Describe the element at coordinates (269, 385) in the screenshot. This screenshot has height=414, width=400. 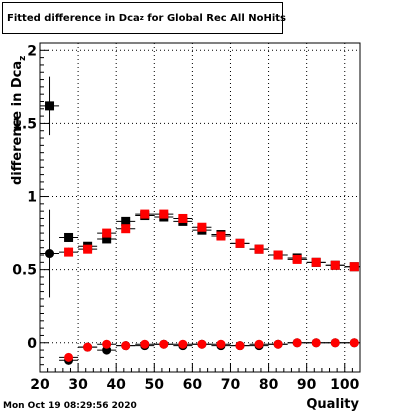
I see `x-tick-label: 80` at that location.